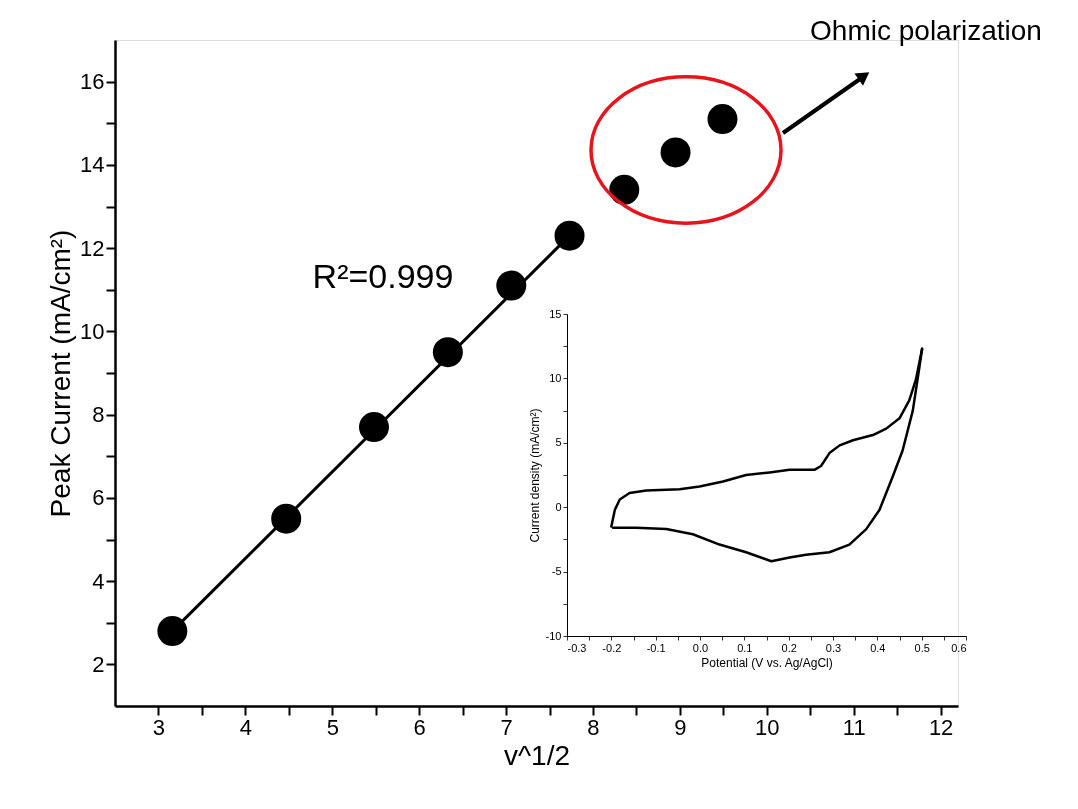  Describe the element at coordinates (92, 82) in the screenshot. I see `y-tick-label: 16` at that location.